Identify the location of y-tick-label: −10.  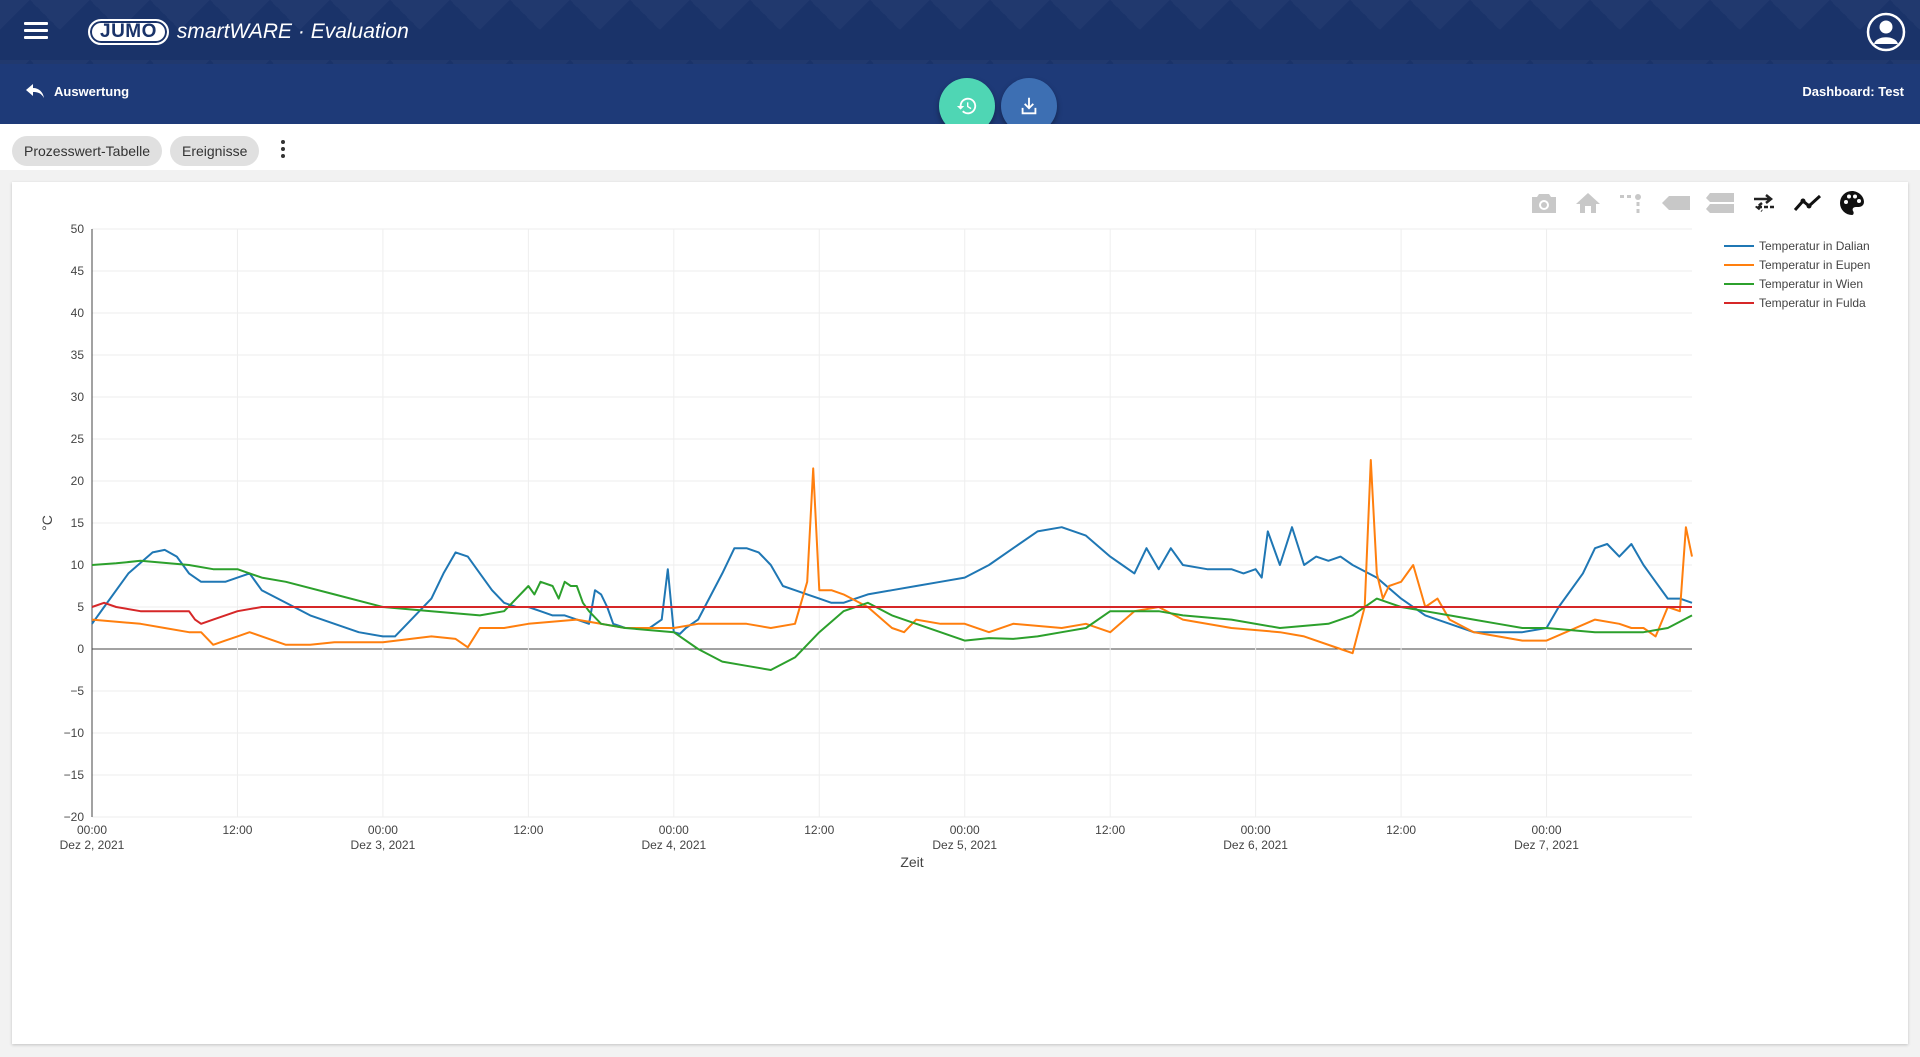
(74, 733).